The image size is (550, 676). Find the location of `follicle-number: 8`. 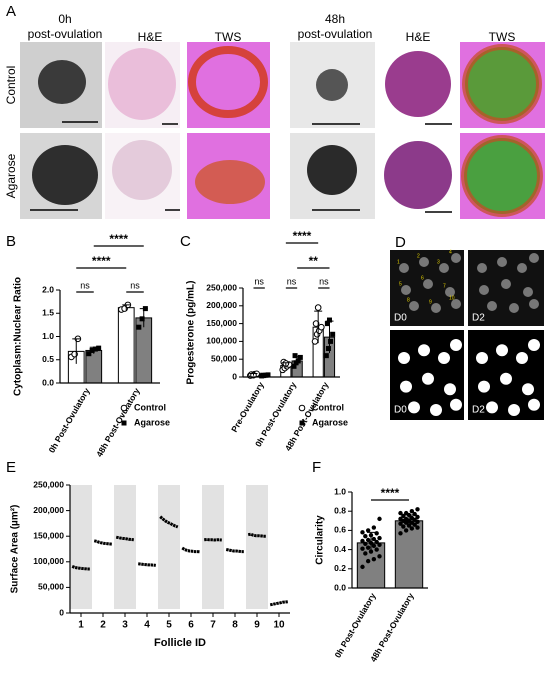

follicle-number: 8 is located at coordinates (408, 300).